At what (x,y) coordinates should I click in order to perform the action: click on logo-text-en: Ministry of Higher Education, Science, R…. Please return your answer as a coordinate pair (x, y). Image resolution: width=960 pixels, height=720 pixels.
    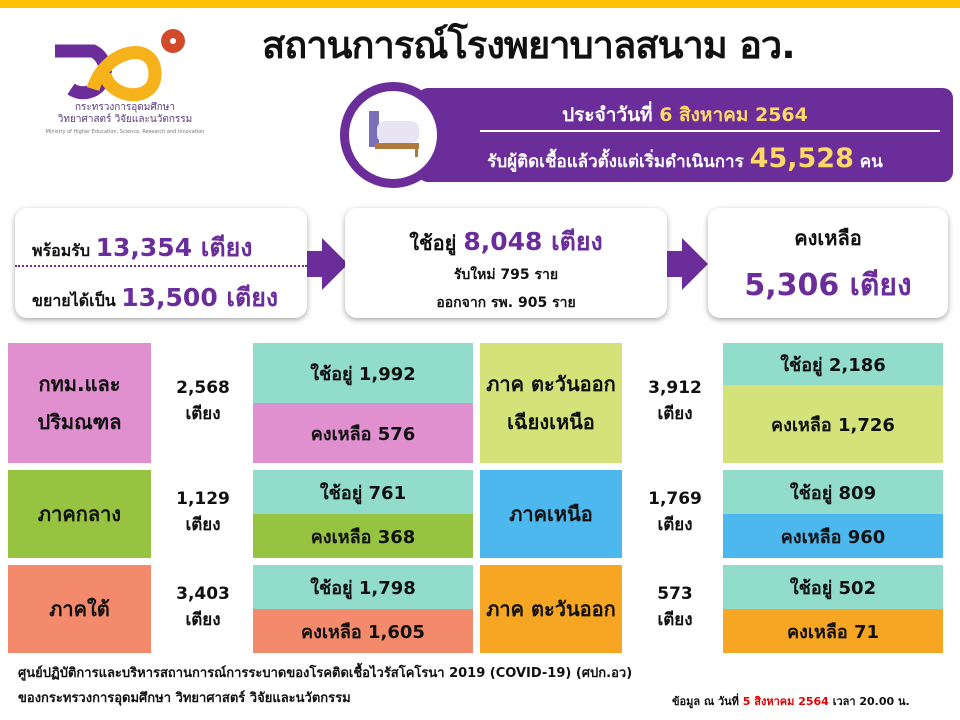
    Looking at the image, I should click on (125, 132).